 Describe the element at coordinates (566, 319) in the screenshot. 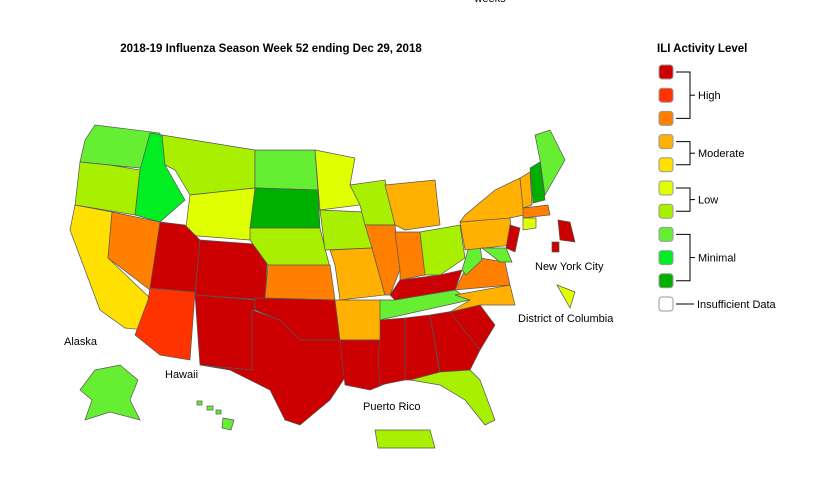

I see `map-label: District of Columbia` at that location.